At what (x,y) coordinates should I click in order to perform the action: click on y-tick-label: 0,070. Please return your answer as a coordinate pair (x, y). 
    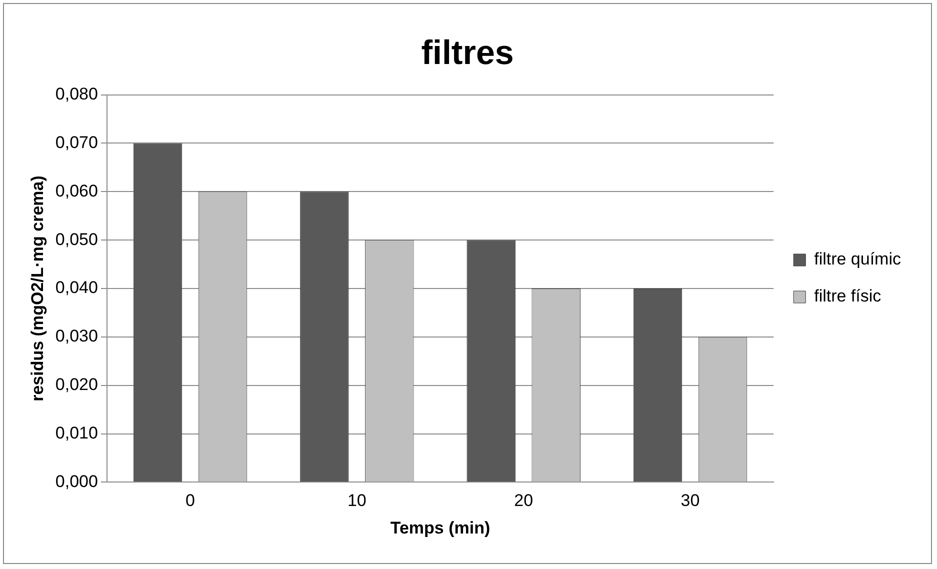
    Looking at the image, I should click on (76, 142).